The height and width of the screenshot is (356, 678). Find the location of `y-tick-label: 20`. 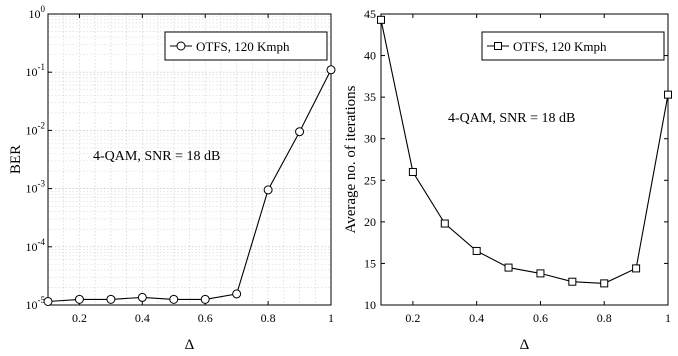

y-tick-label: 20 is located at coordinates (370, 222).